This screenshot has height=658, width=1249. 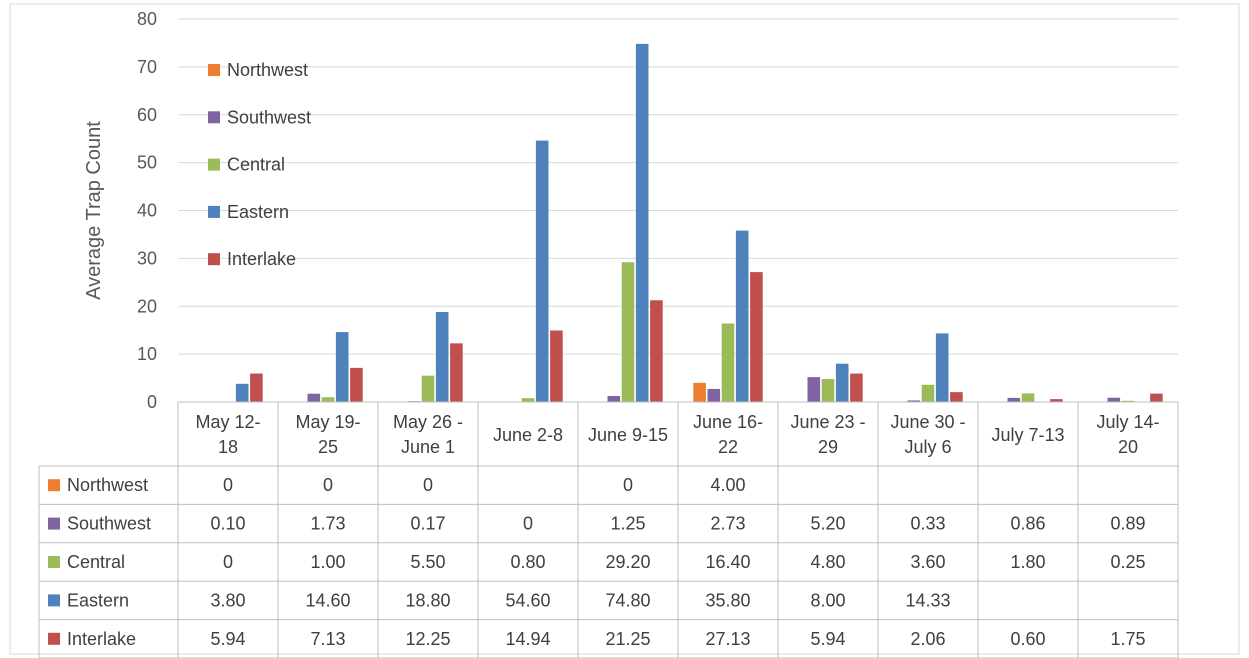 I want to click on y-tick-label: 70, so click(x=147, y=67).